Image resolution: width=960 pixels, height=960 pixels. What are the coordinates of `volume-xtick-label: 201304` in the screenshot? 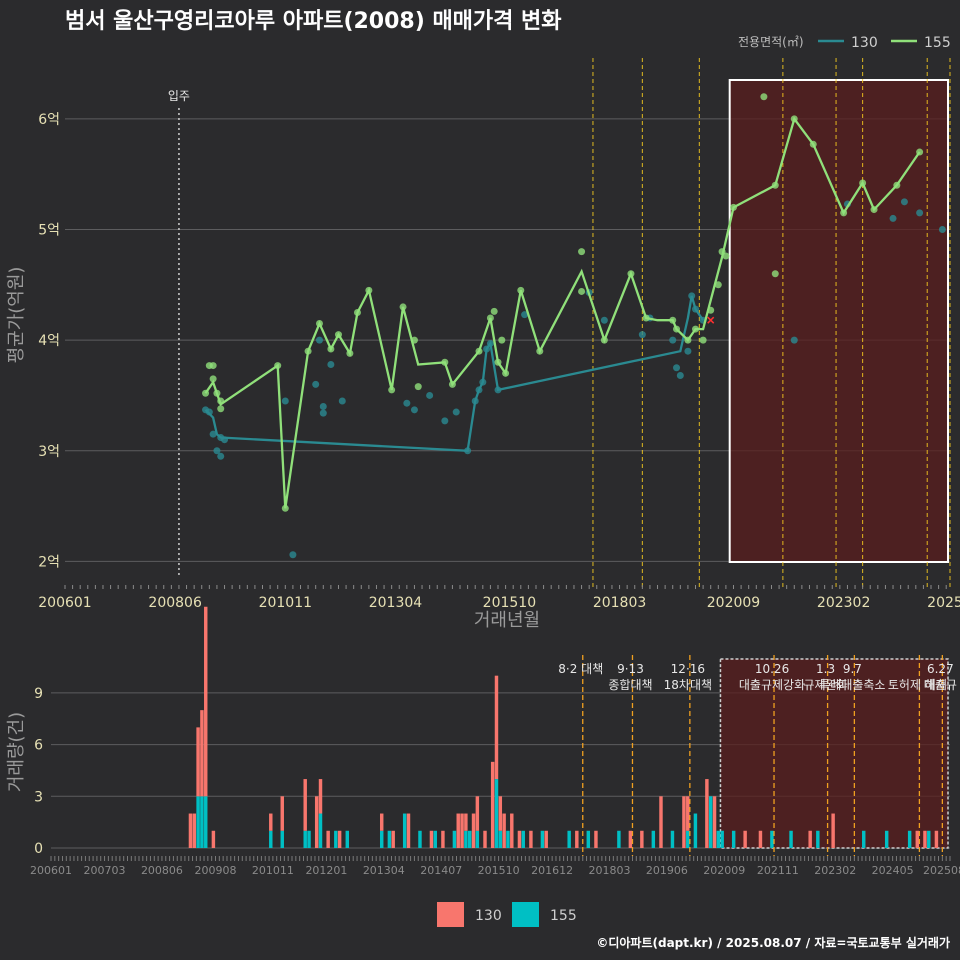 It's located at (384, 870).